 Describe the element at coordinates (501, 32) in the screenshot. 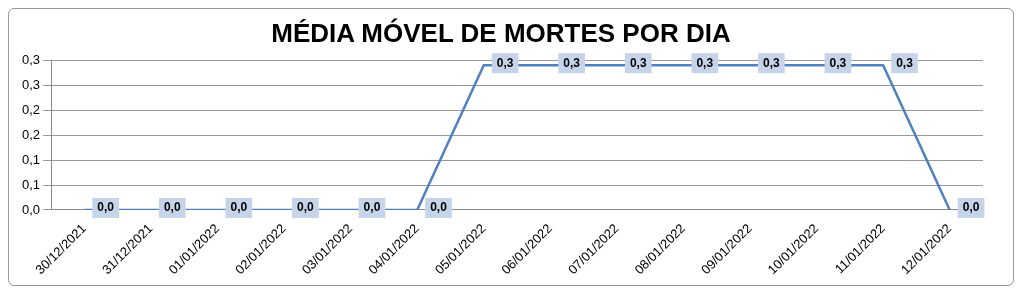

I see `chart-title: MÉDIA MÓVEL DE MORTES POR DIA` at that location.